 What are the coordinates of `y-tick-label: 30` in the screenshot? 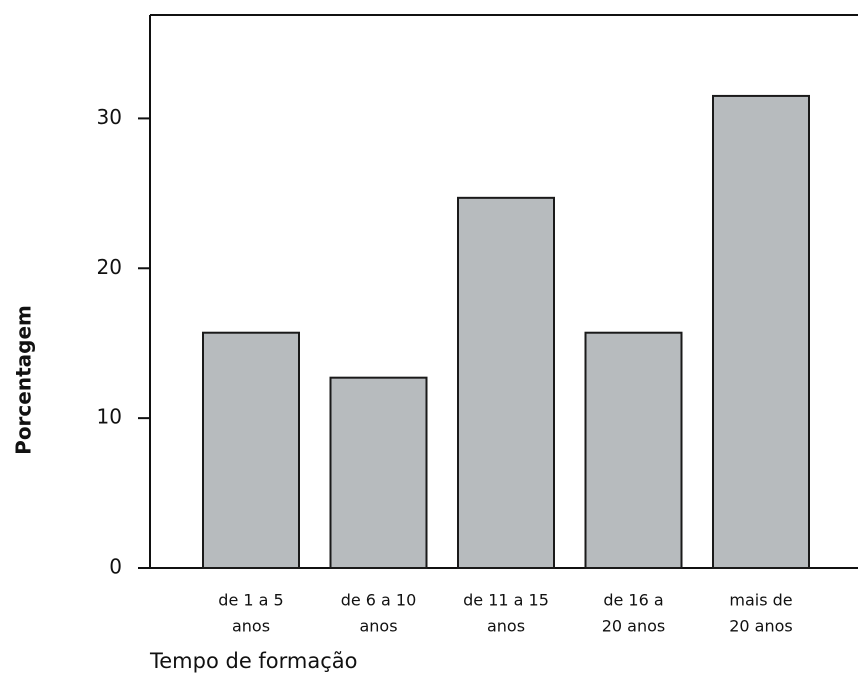 It's located at (109, 117).